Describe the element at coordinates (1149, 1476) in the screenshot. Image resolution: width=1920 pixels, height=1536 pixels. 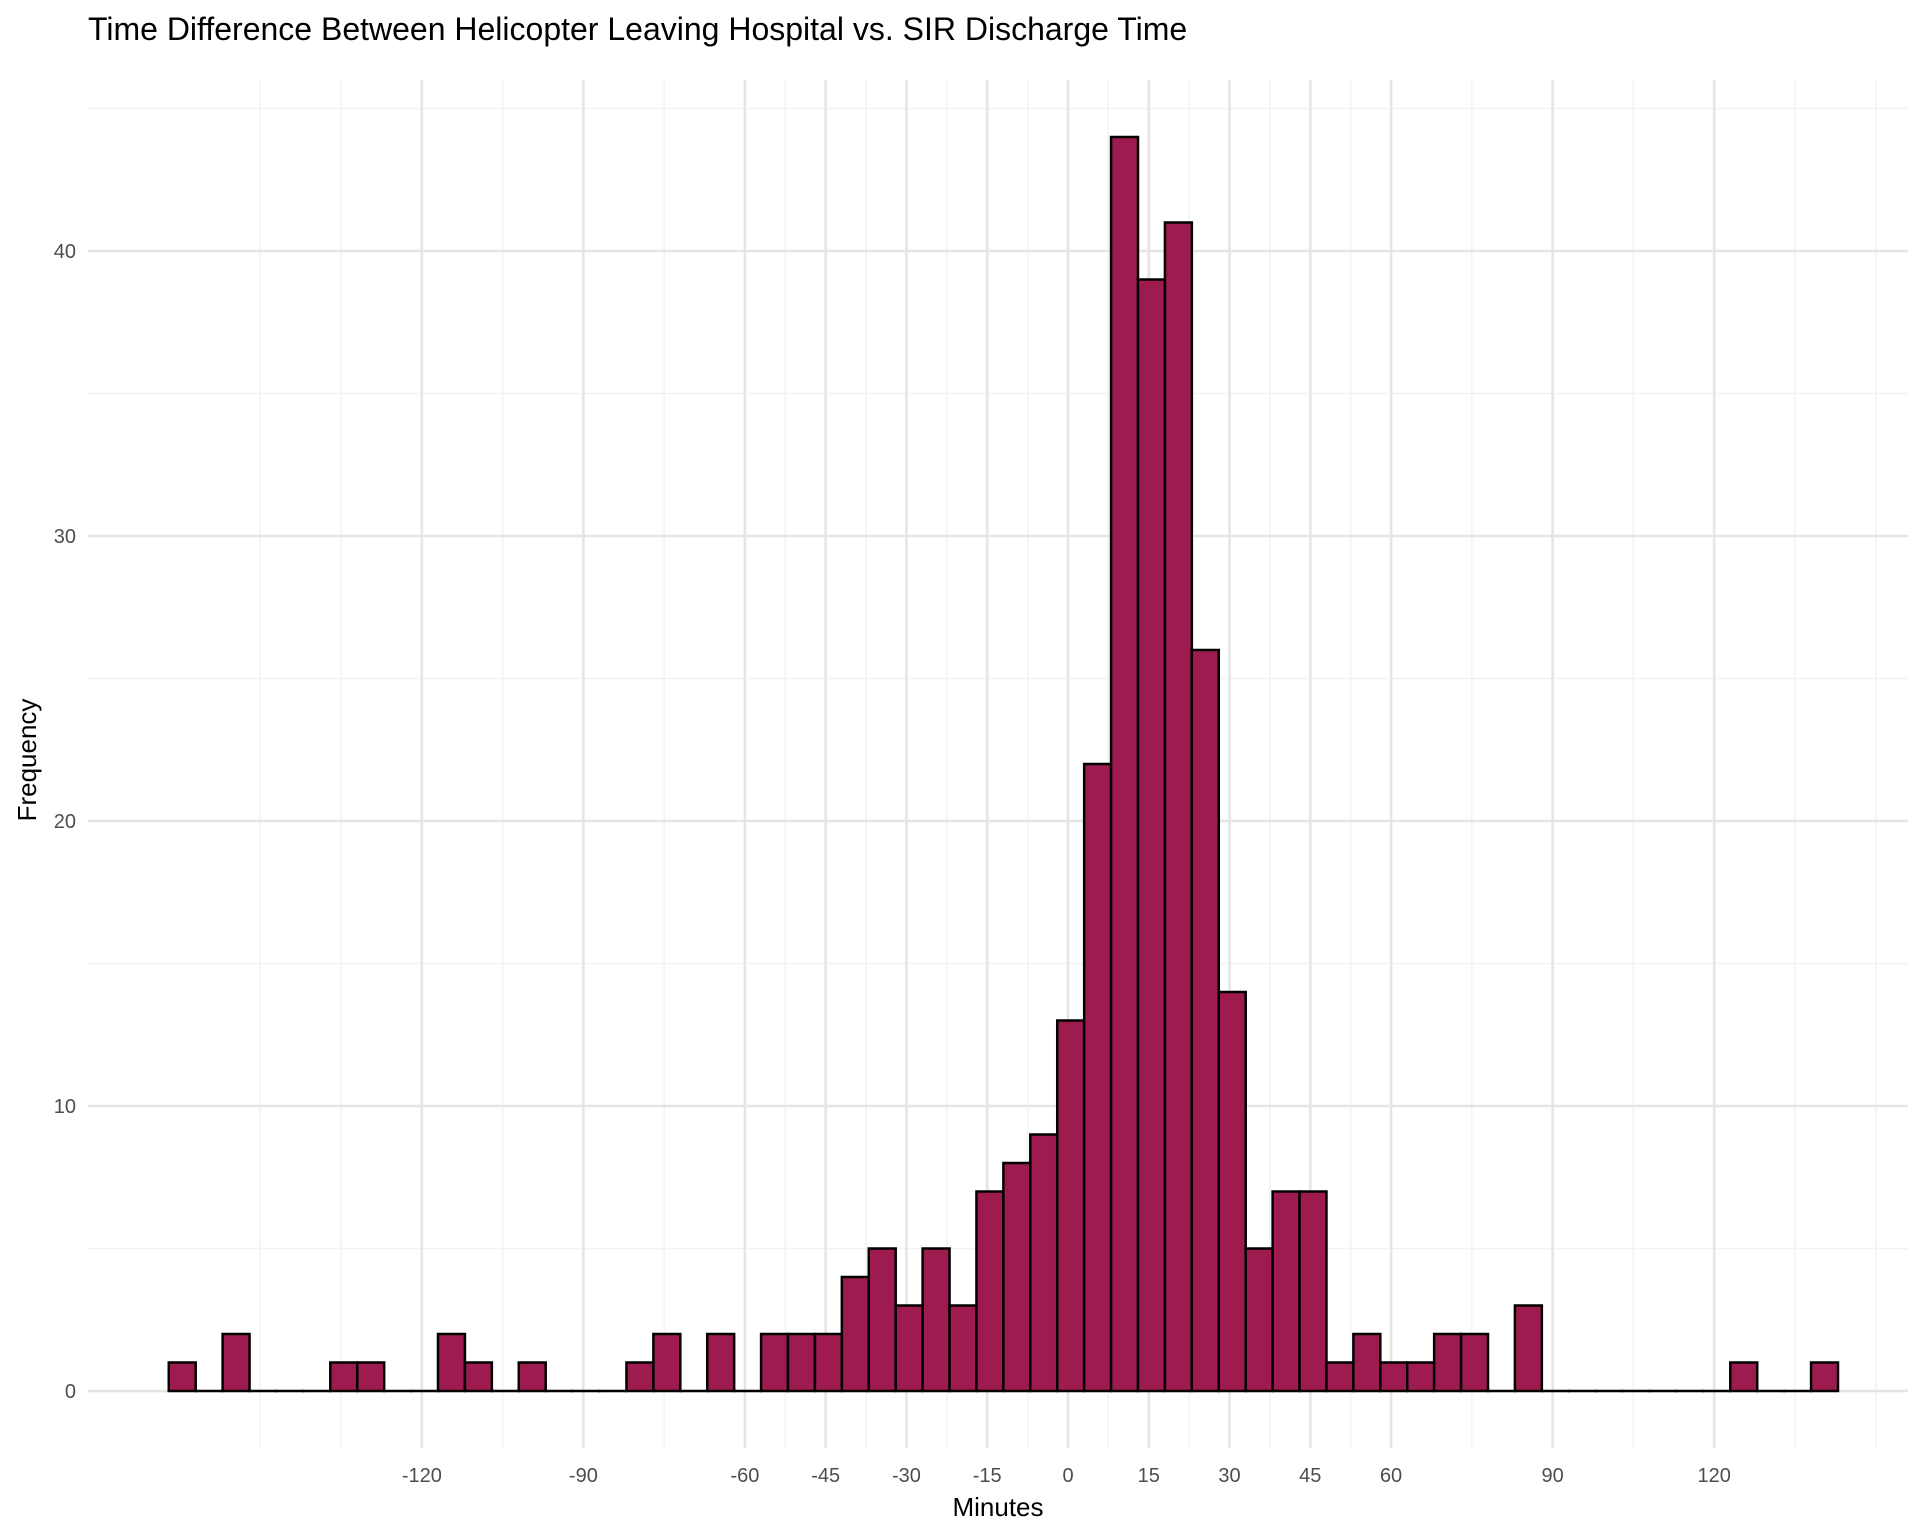
I see `x-tick-label: 15` at that location.